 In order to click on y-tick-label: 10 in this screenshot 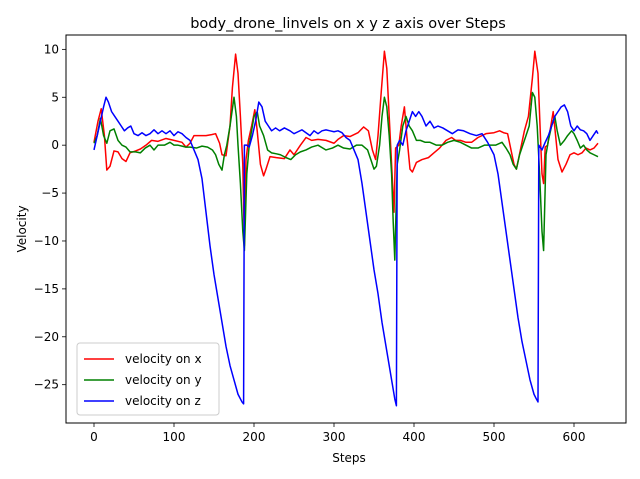, I will do `click(51, 49)`.